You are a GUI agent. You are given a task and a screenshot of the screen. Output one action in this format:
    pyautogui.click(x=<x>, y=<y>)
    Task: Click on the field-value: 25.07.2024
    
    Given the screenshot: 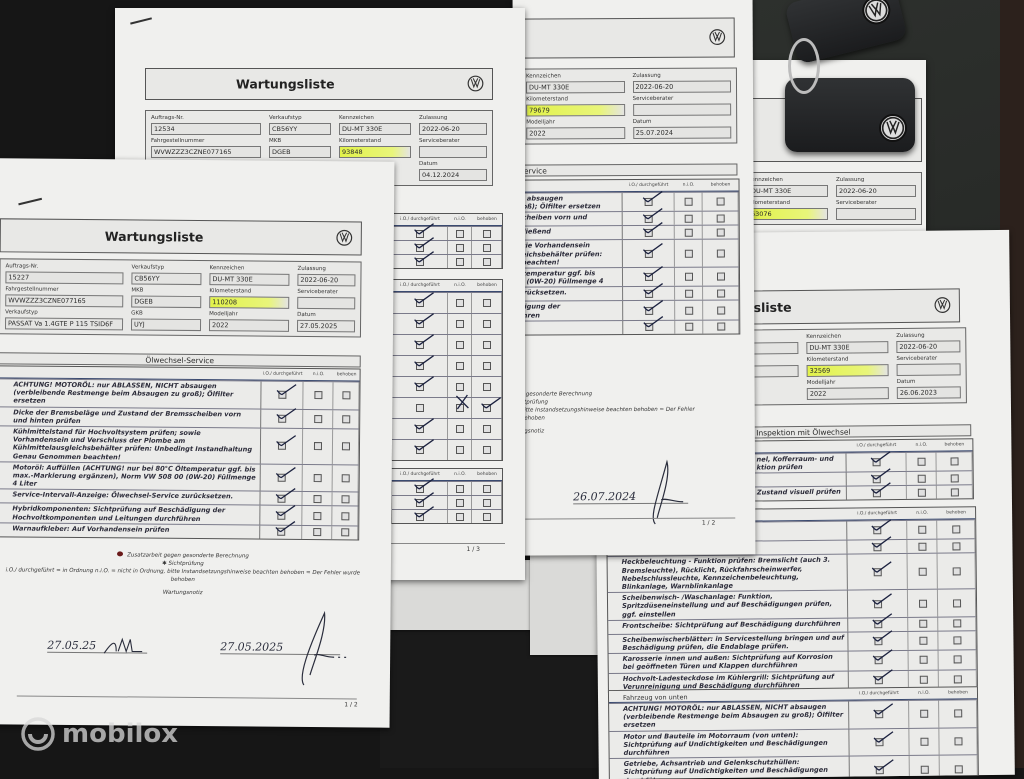 What is the action you would take?
    pyautogui.click(x=682, y=133)
    